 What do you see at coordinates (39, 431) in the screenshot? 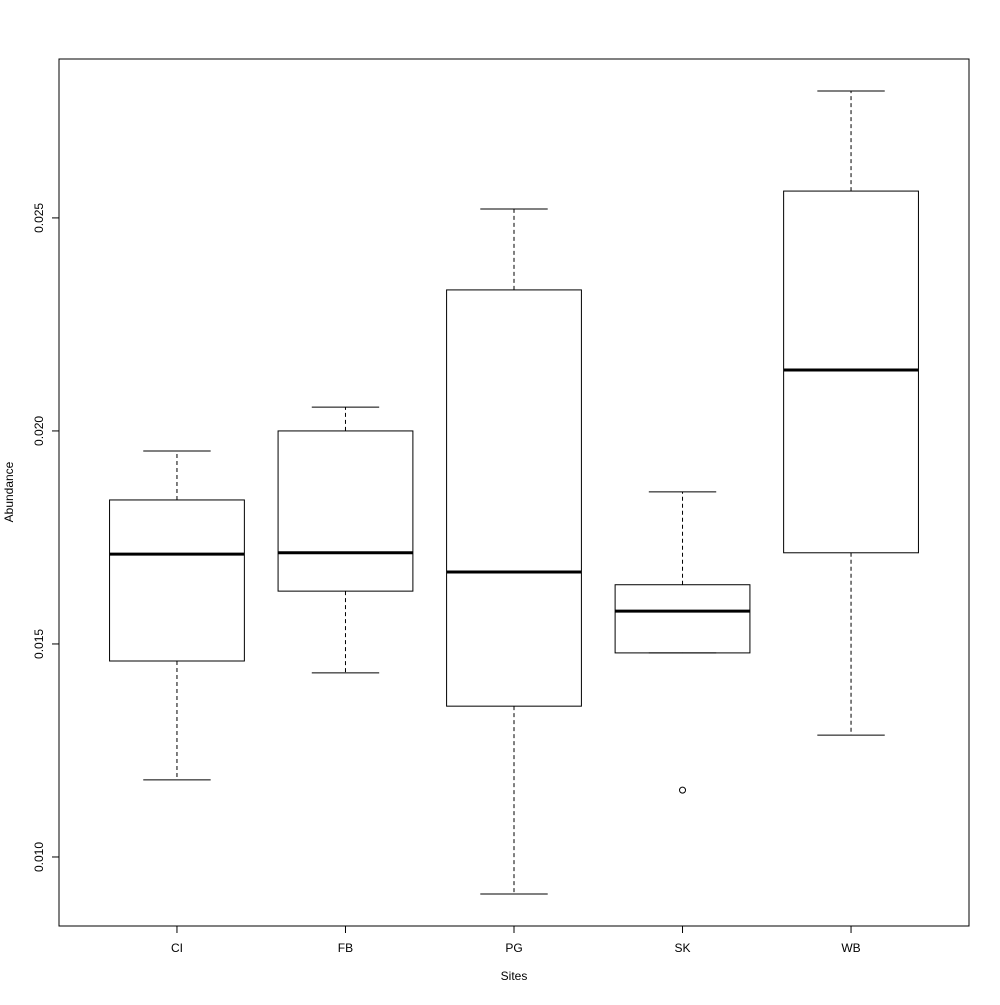
I see `y-tick-label: 0.020` at bounding box center [39, 431].